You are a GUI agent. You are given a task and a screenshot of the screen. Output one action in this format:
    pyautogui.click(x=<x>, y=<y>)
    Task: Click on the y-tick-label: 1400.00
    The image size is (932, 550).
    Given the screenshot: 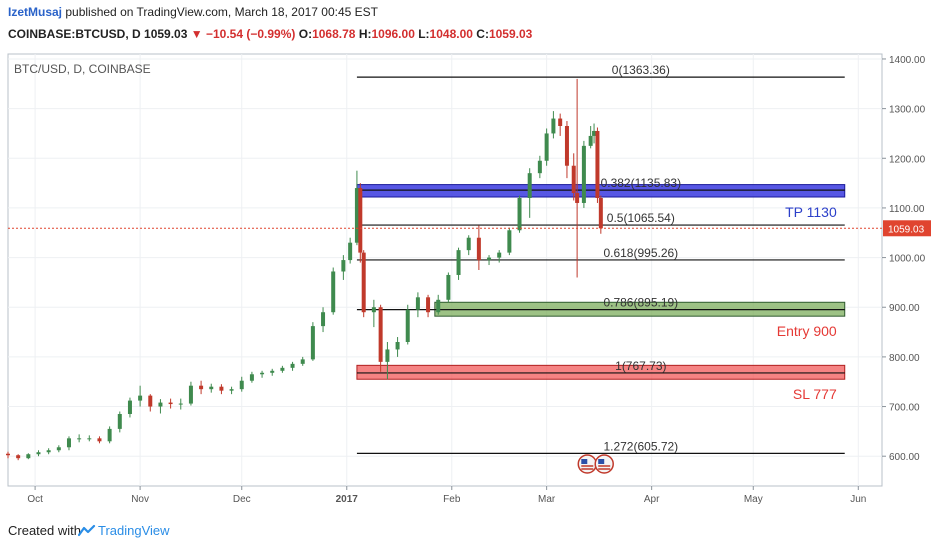 What is the action you would take?
    pyautogui.click(x=907, y=60)
    